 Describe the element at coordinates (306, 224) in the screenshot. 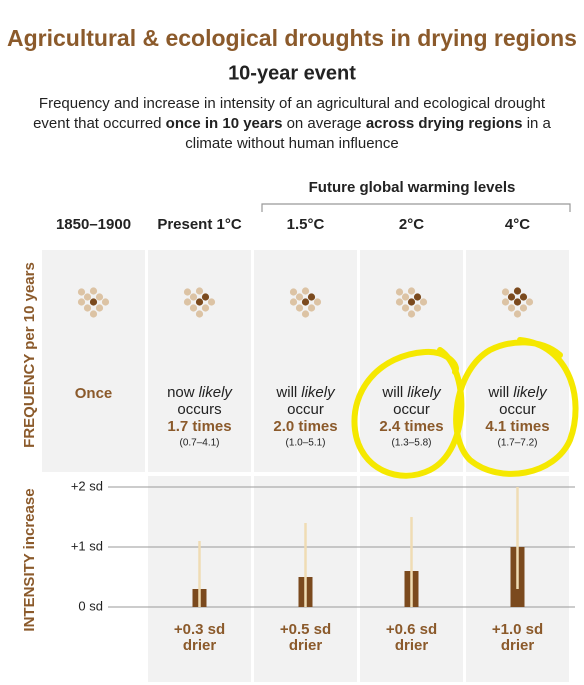

I see `column-header: 1.5°C` at that location.